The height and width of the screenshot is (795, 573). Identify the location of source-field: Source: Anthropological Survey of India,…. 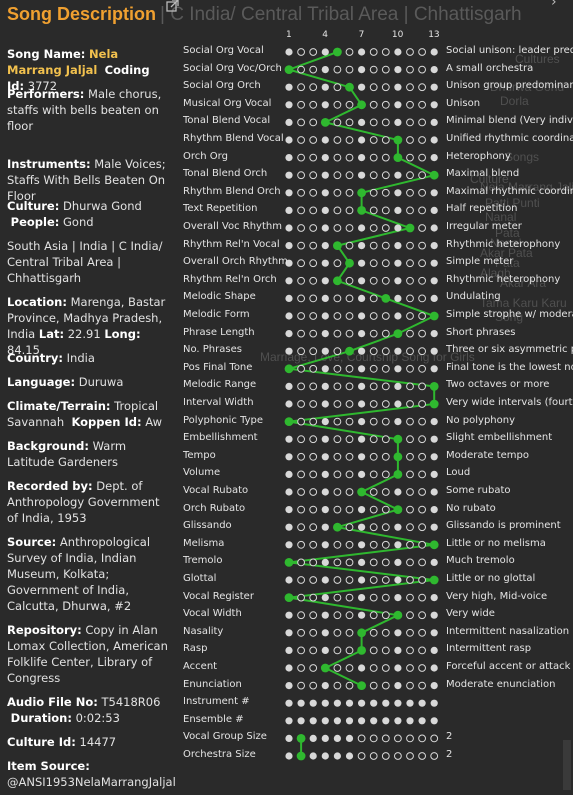
(79, 574).